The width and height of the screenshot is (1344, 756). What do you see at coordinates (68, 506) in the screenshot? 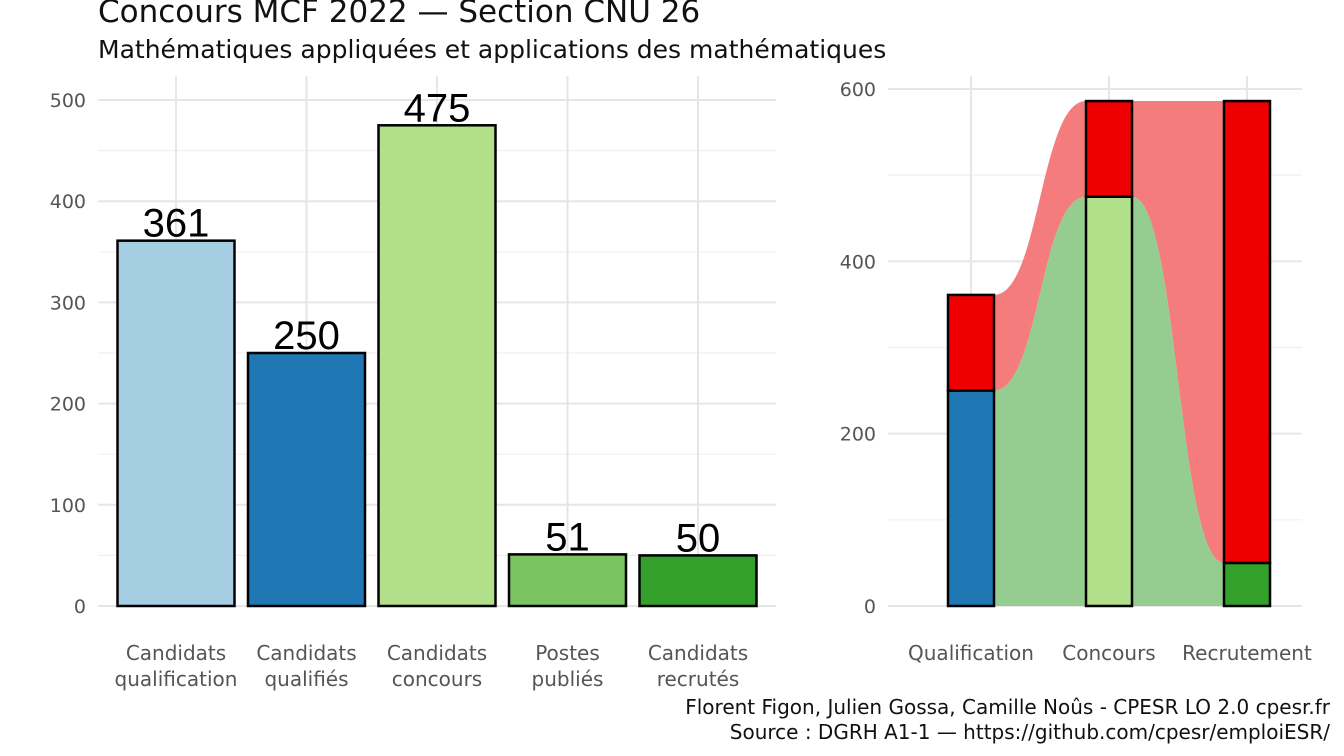
I see `left-y-tick-label: 100` at bounding box center [68, 506].